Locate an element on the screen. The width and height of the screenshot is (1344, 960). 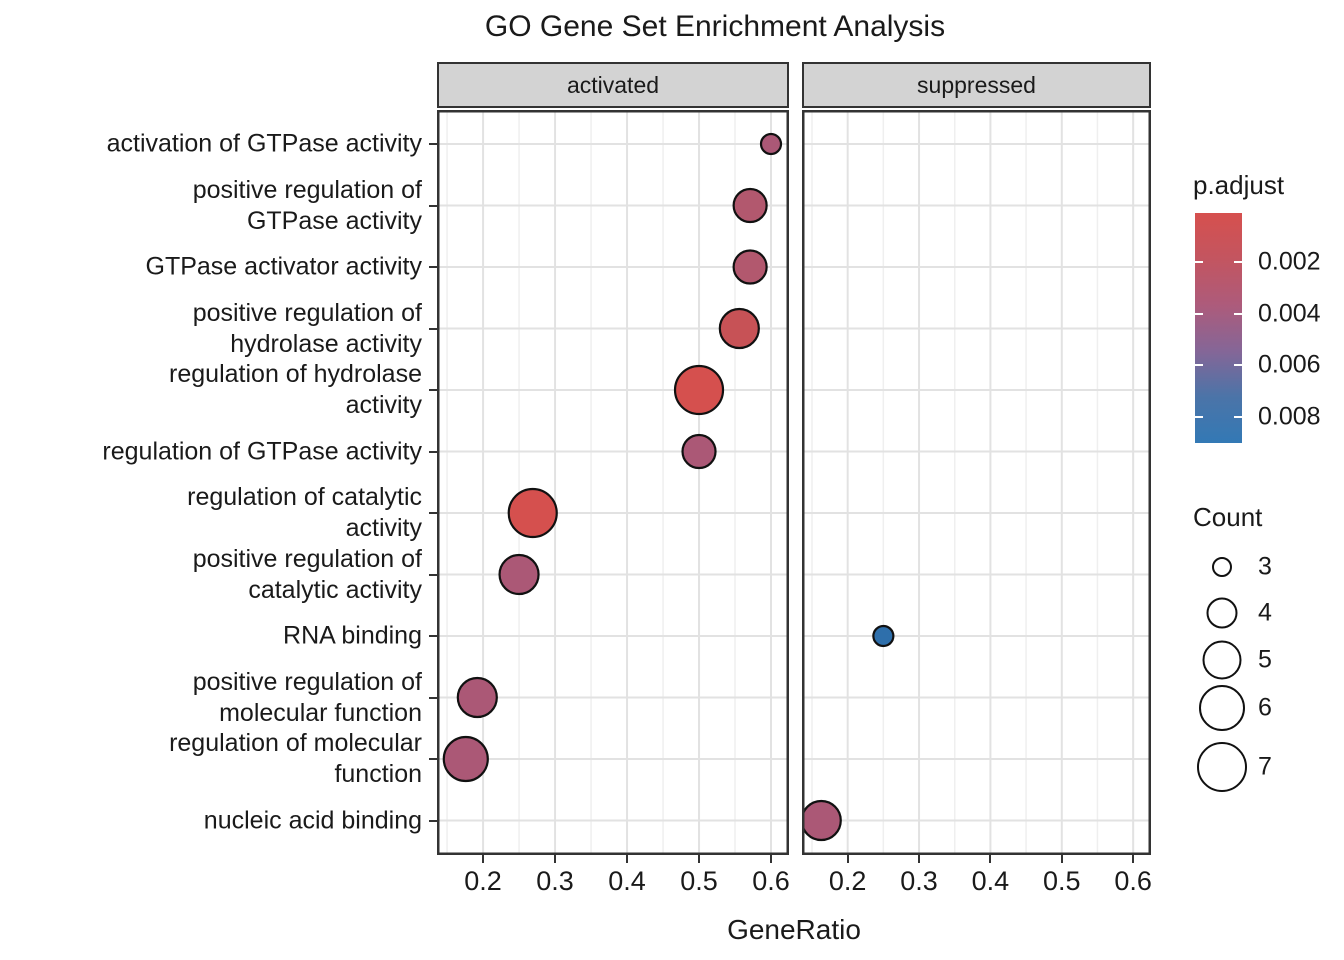
facet-strip-activated-label: activated is located at coordinates (613, 84).